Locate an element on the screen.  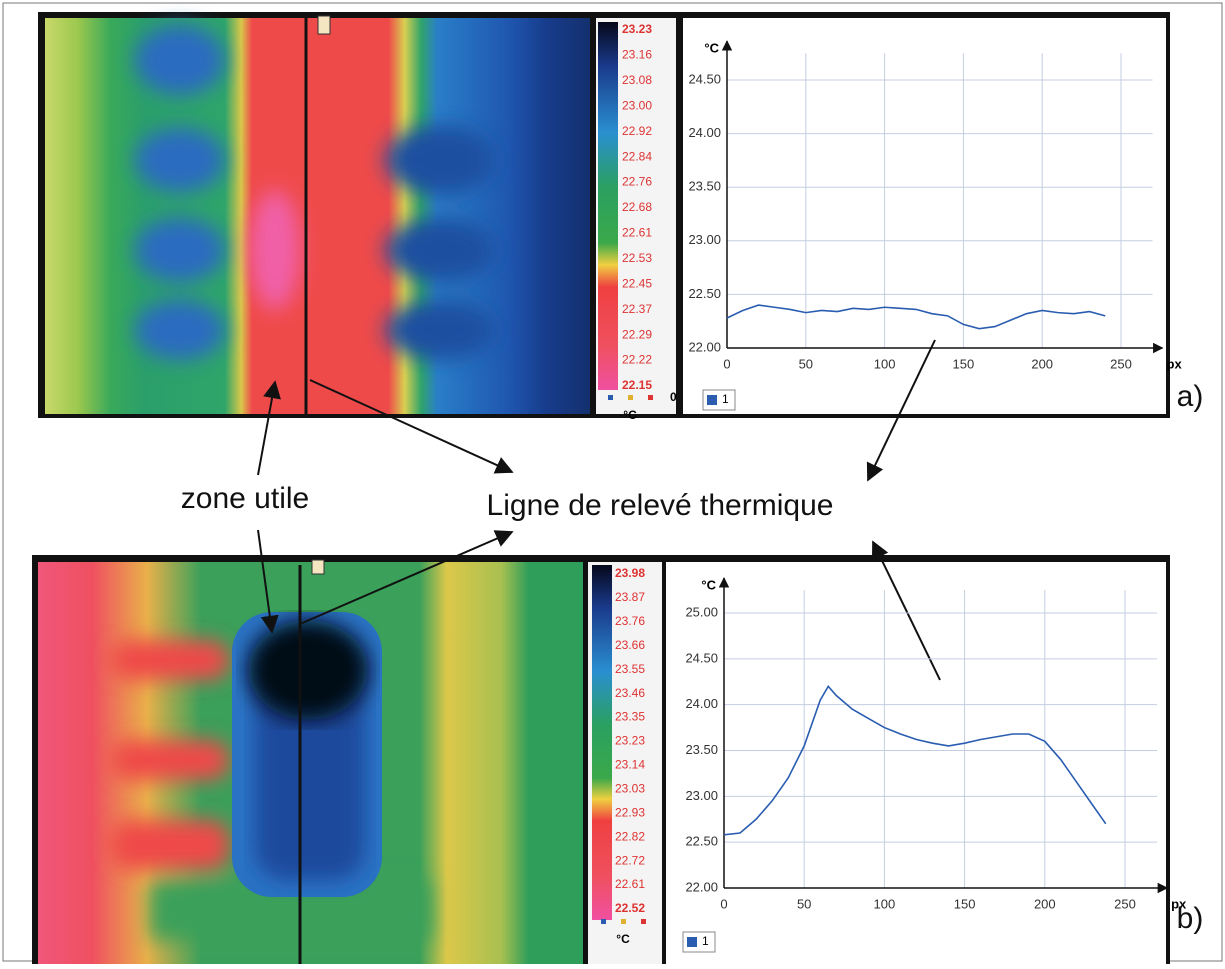
colorbar-label: 22.82 is located at coordinates (630, 836).